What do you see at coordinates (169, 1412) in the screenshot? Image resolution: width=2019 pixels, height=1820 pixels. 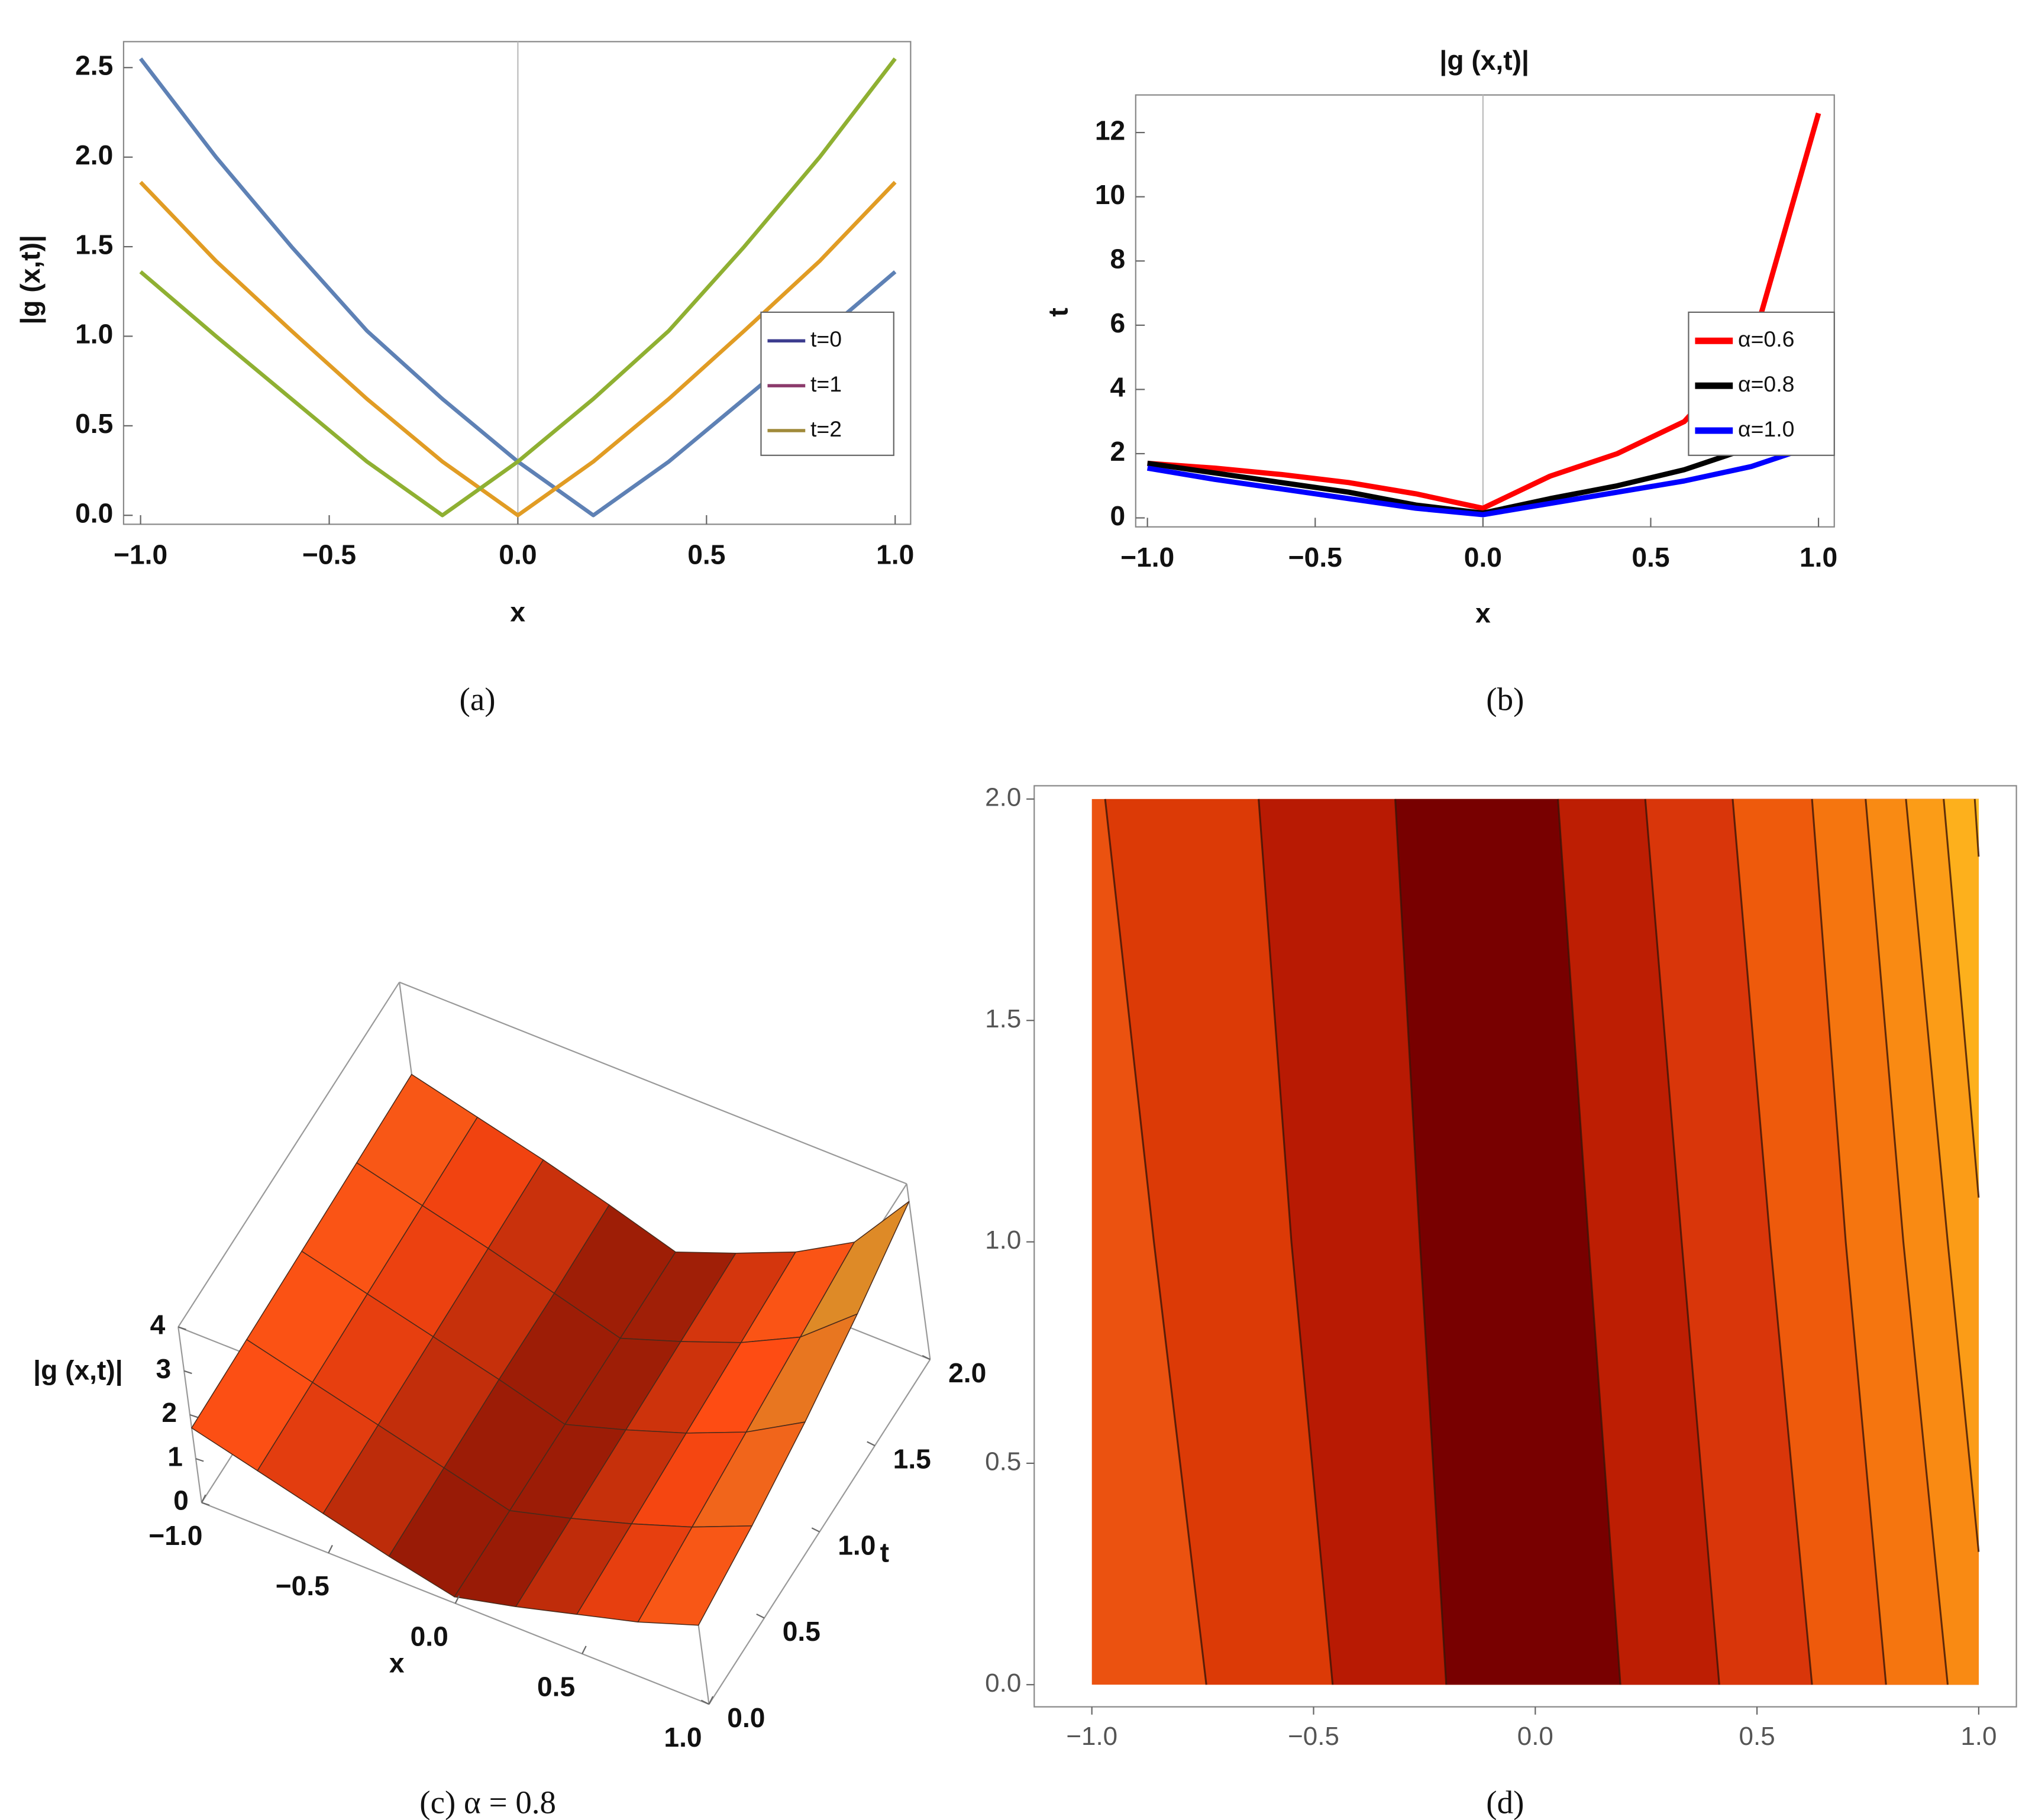 I see `z-tick-label: 2` at bounding box center [169, 1412].